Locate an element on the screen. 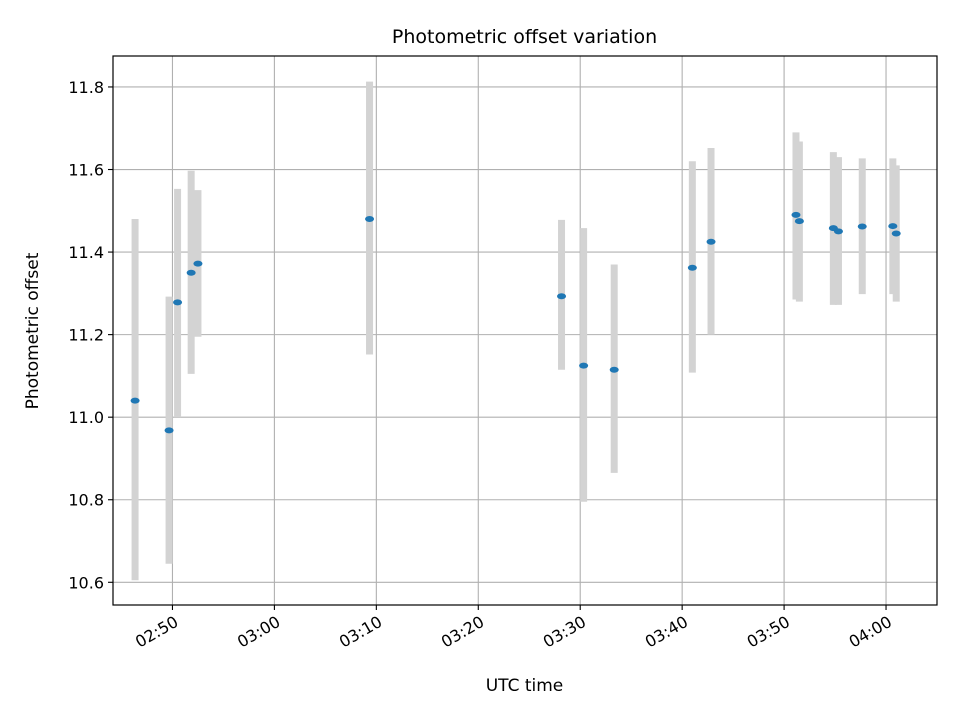 The image size is (960, 720). y-tick-label: 11.6 is located at coordinates (86, 170).